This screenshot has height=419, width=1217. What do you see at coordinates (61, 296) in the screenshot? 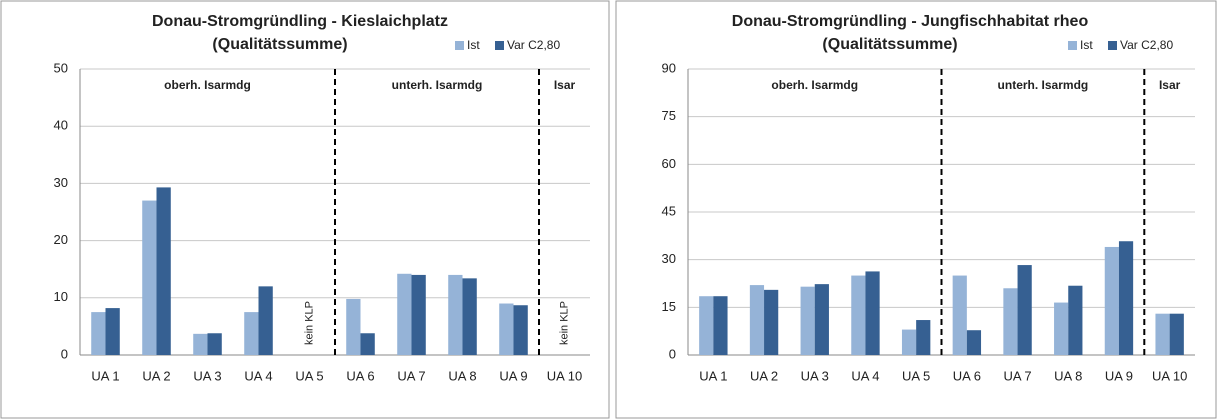
I see `y-tick-label: 10` at bounding box center [61, 296].